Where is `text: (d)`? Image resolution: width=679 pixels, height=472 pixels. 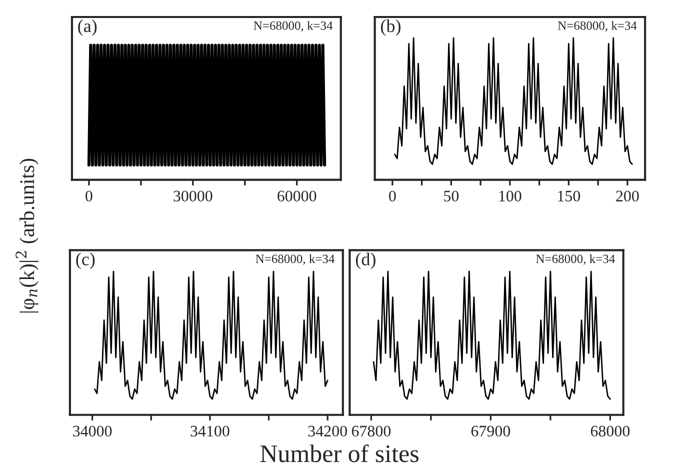
text: (d) is located at coordinates (366, 261).